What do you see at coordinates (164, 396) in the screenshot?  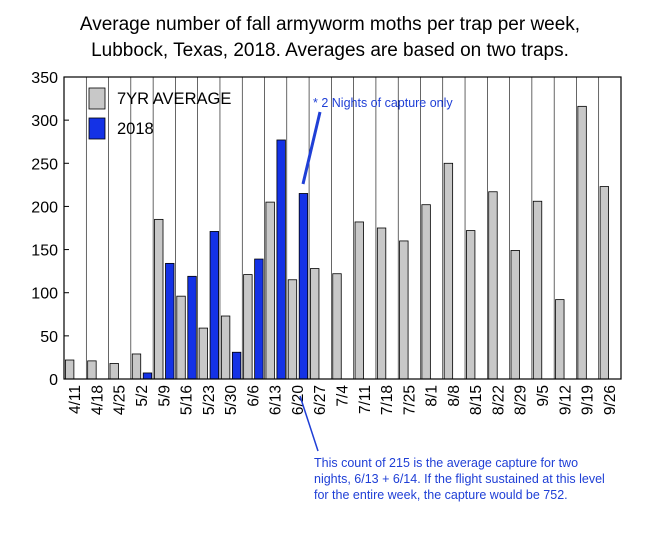 I see `x-tick-label: 5/9` at bounding box center [164, 396].